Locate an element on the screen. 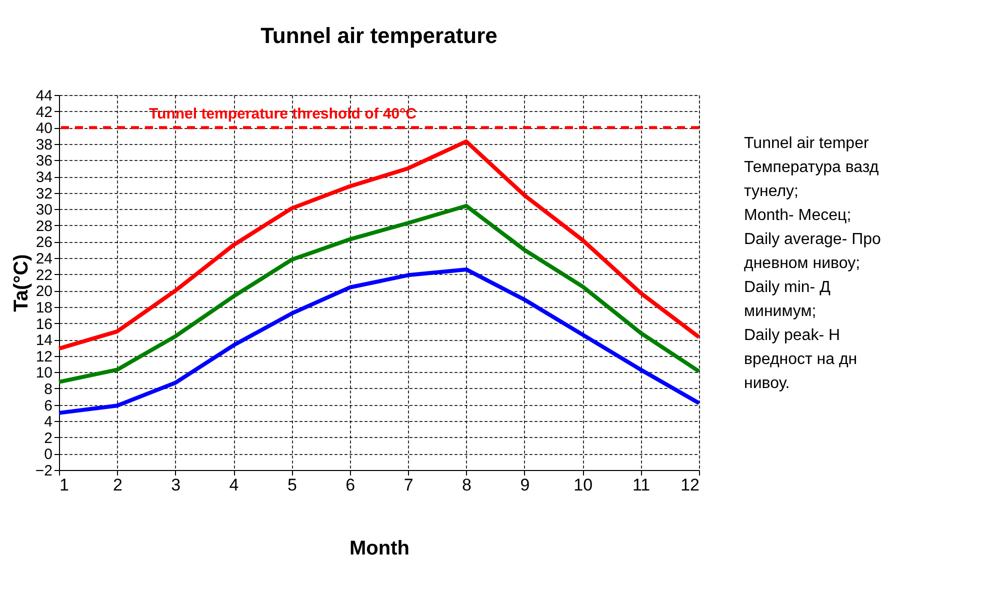 The height and width of the screenshot is (616, 990). y-tick-label: 32 is located at coordinates (44, 193).